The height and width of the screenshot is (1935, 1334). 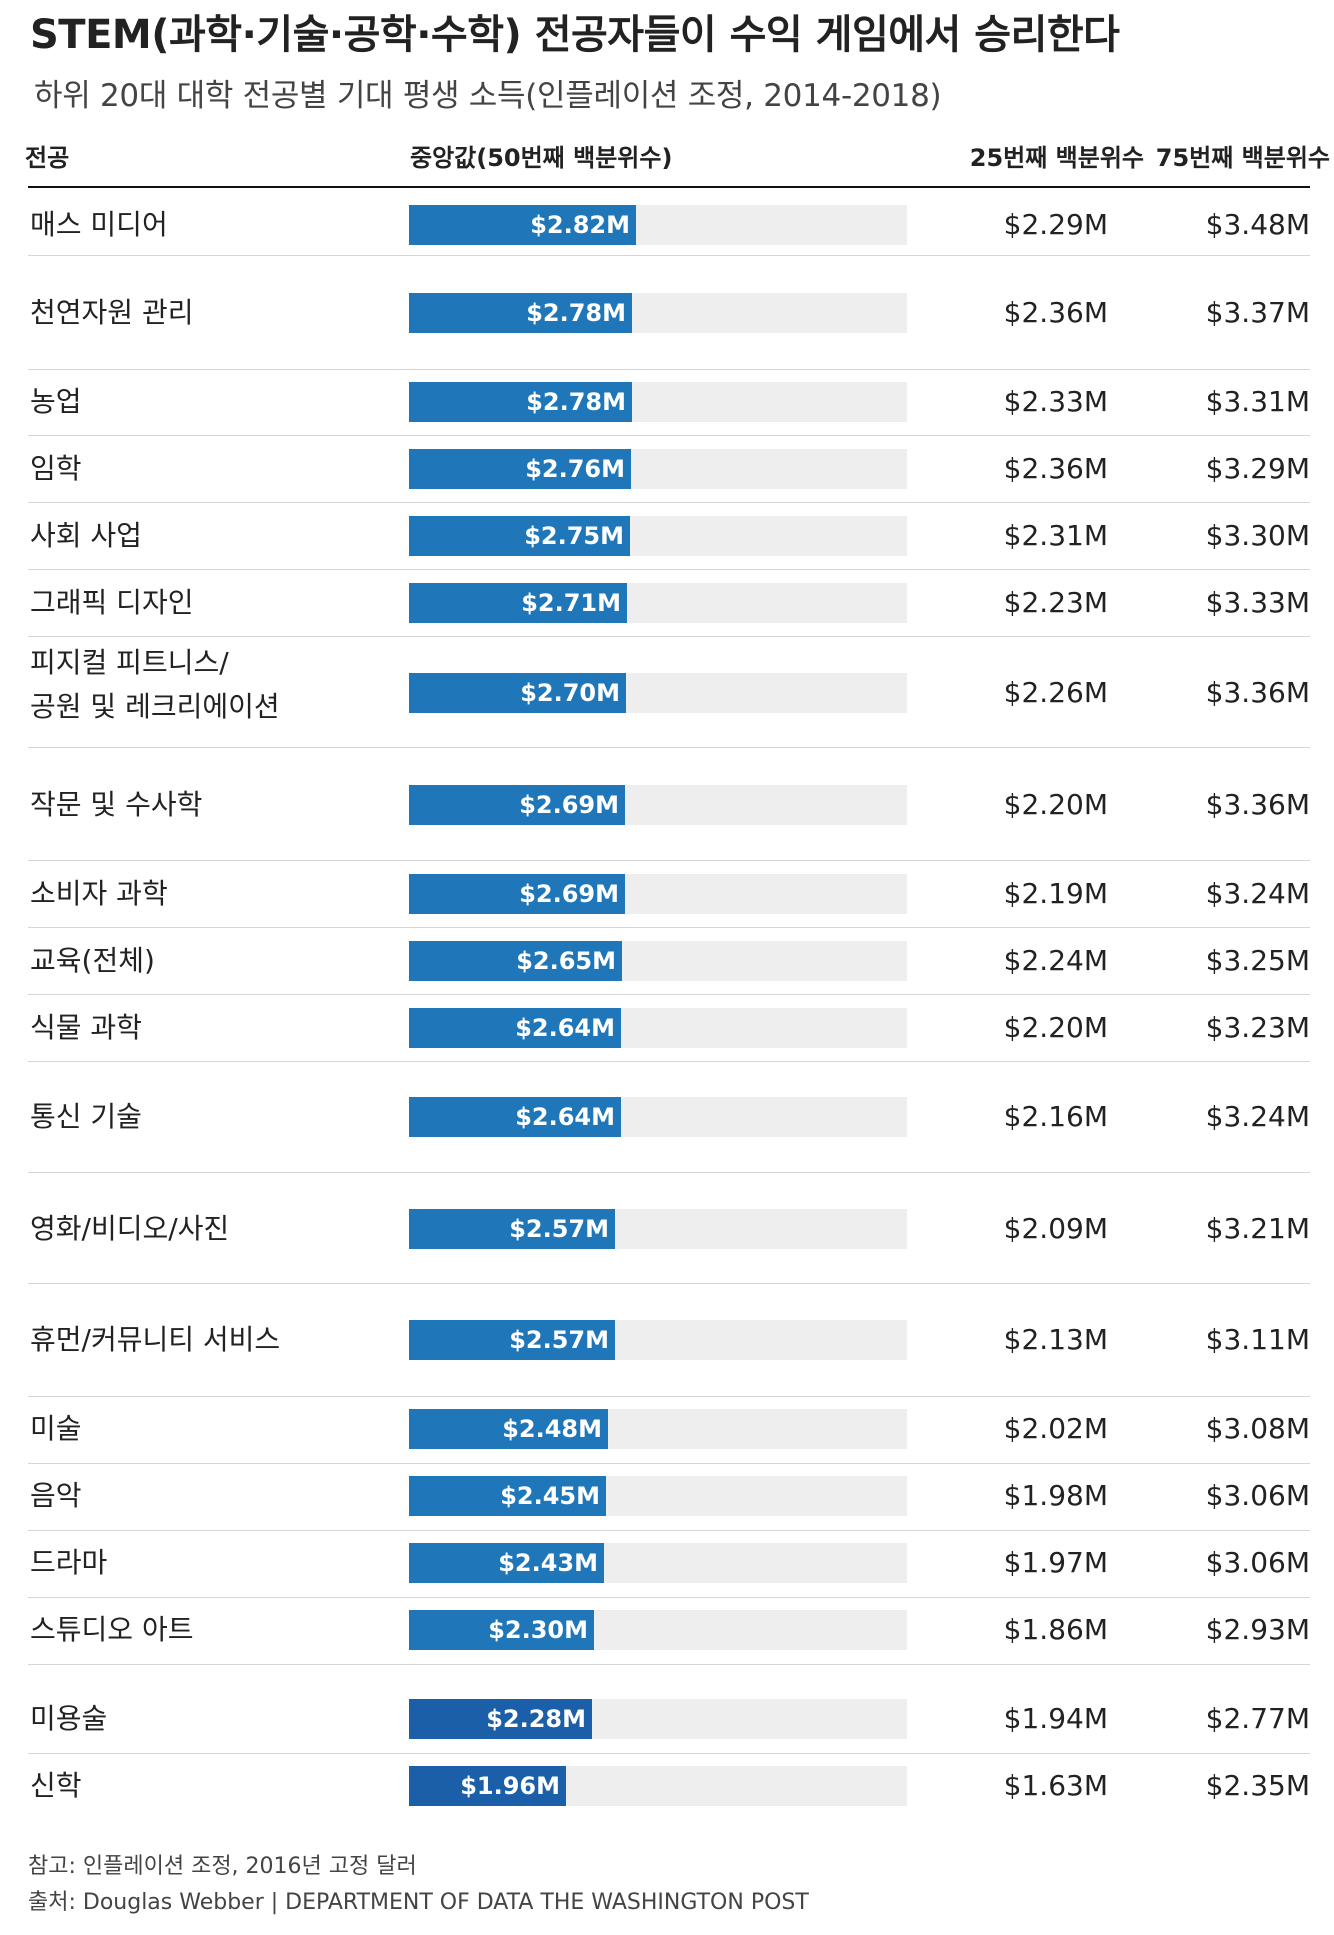 I want to click on median-value-label: $2.64M, so click(x=565, y=1028).